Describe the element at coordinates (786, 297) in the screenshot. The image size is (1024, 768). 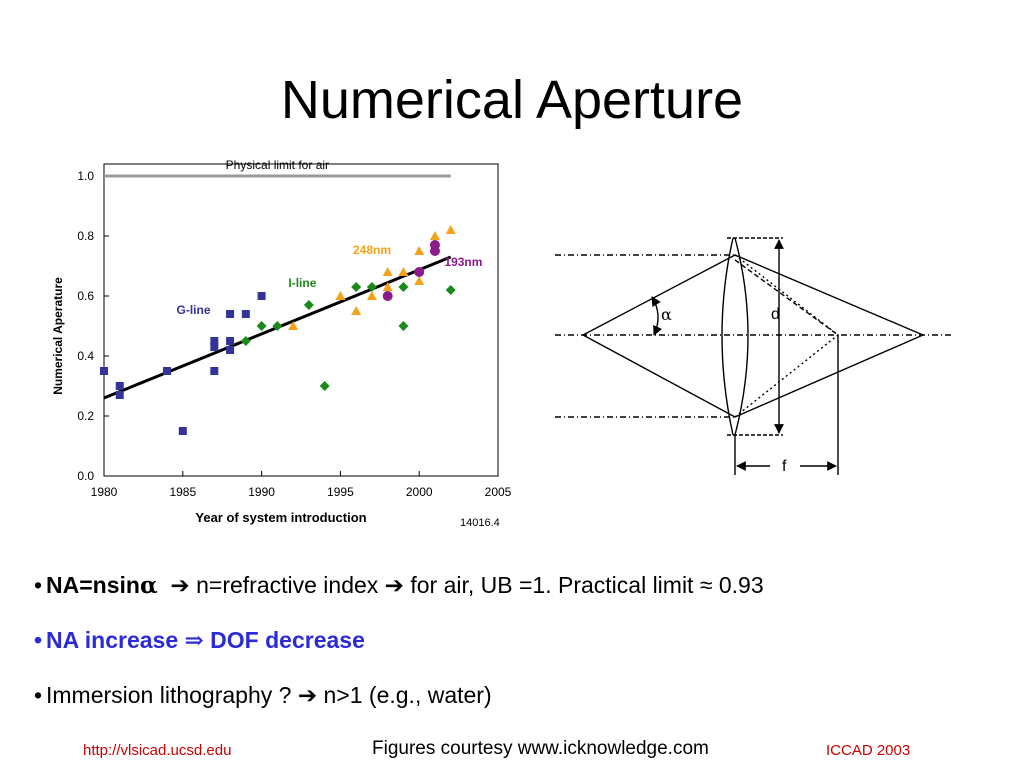
I see `focal-ray-inner` at that location.